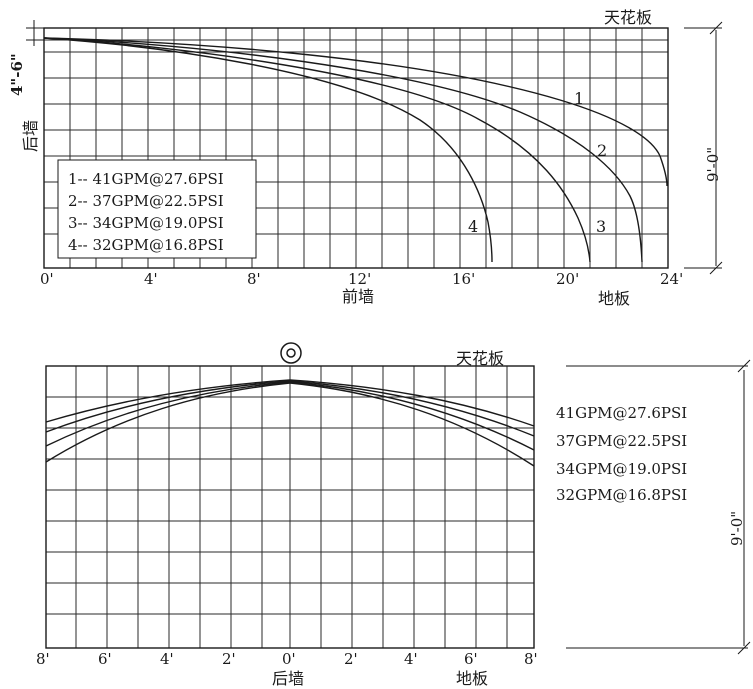  What do you see at coordinates (621, 495) in the screenshot?
I see `bottom-legend-4: 32GPM@16.8PSI` at bounding box center [621, 495].